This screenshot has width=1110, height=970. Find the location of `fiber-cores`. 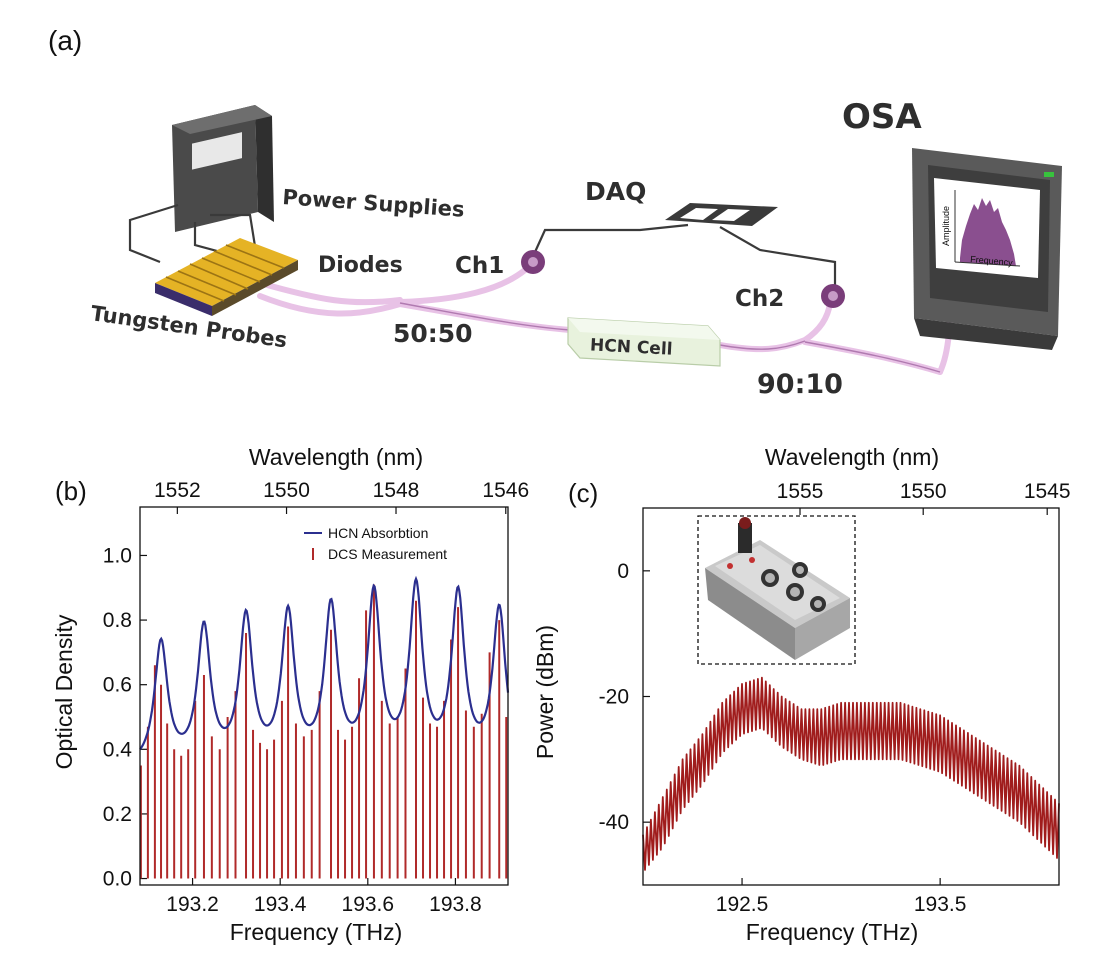

fiber-cores is located at coordinates (670, 337).